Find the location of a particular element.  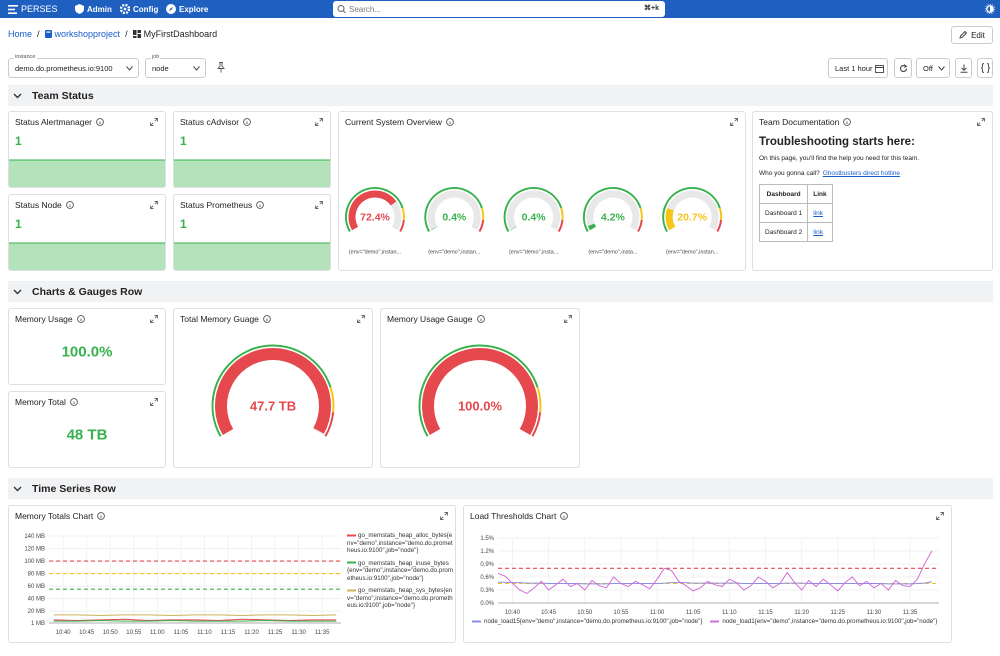

download-icon is located at coordinates (963, 68).